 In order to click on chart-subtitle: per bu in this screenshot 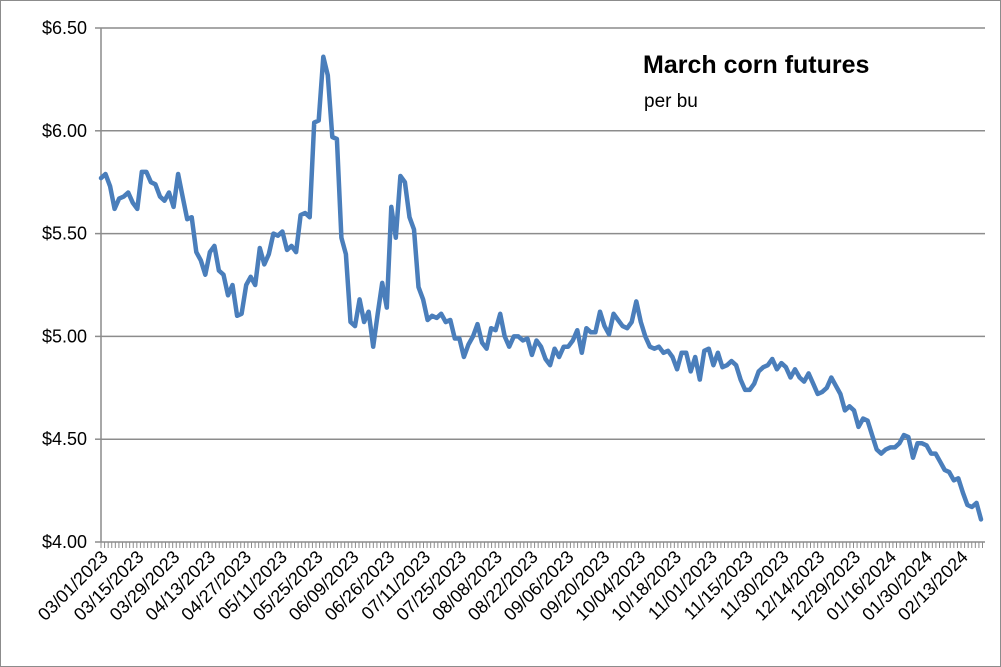, I will do `click(671, 101)`.